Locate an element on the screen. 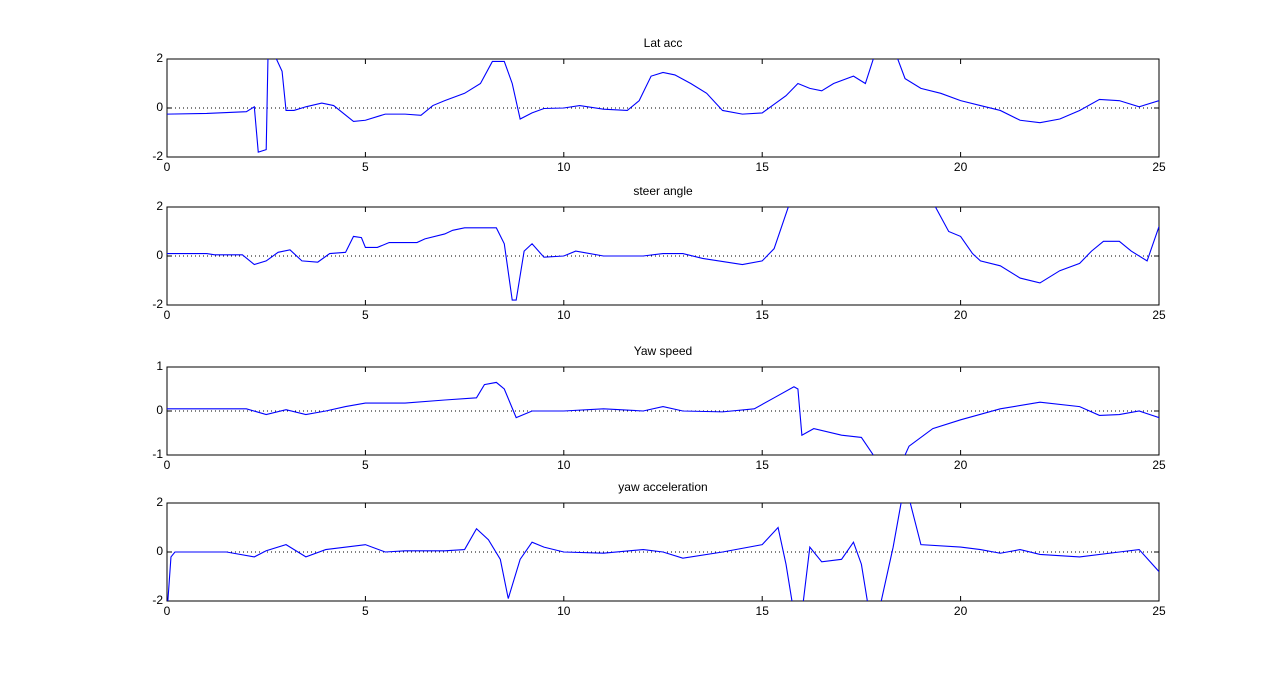 Image resolution: width=1281 pixels, height=676 pixels. subplot-title: Lat acc is located at coordinates (663, 43).